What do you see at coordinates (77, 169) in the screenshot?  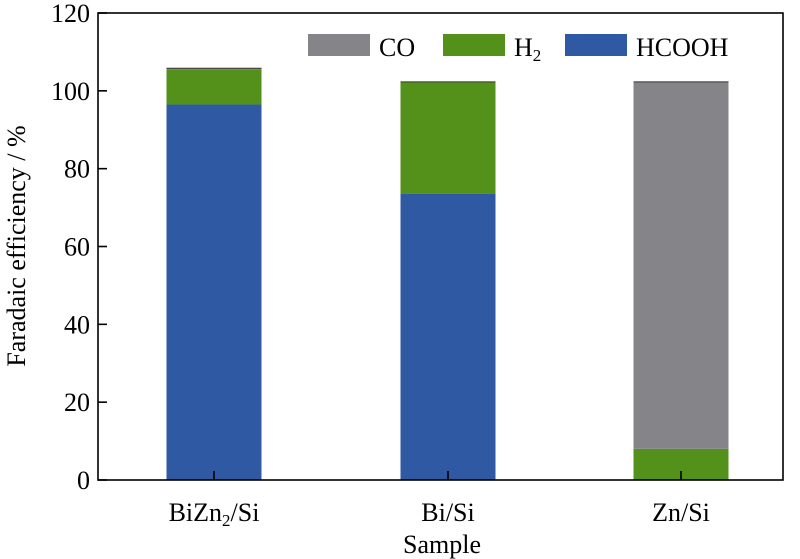 I see `y-tick-label: 80` at bounding box center [77, 169].